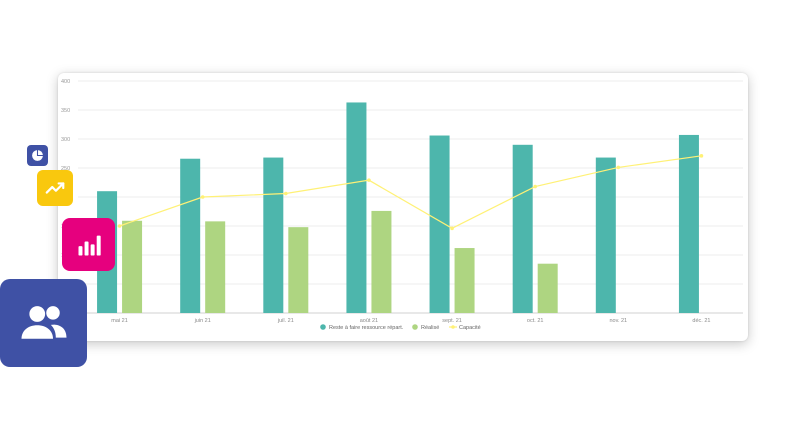 This screenshot has width=794, height=448. I want to click on y-tick-label: 350, so click(65, 111).